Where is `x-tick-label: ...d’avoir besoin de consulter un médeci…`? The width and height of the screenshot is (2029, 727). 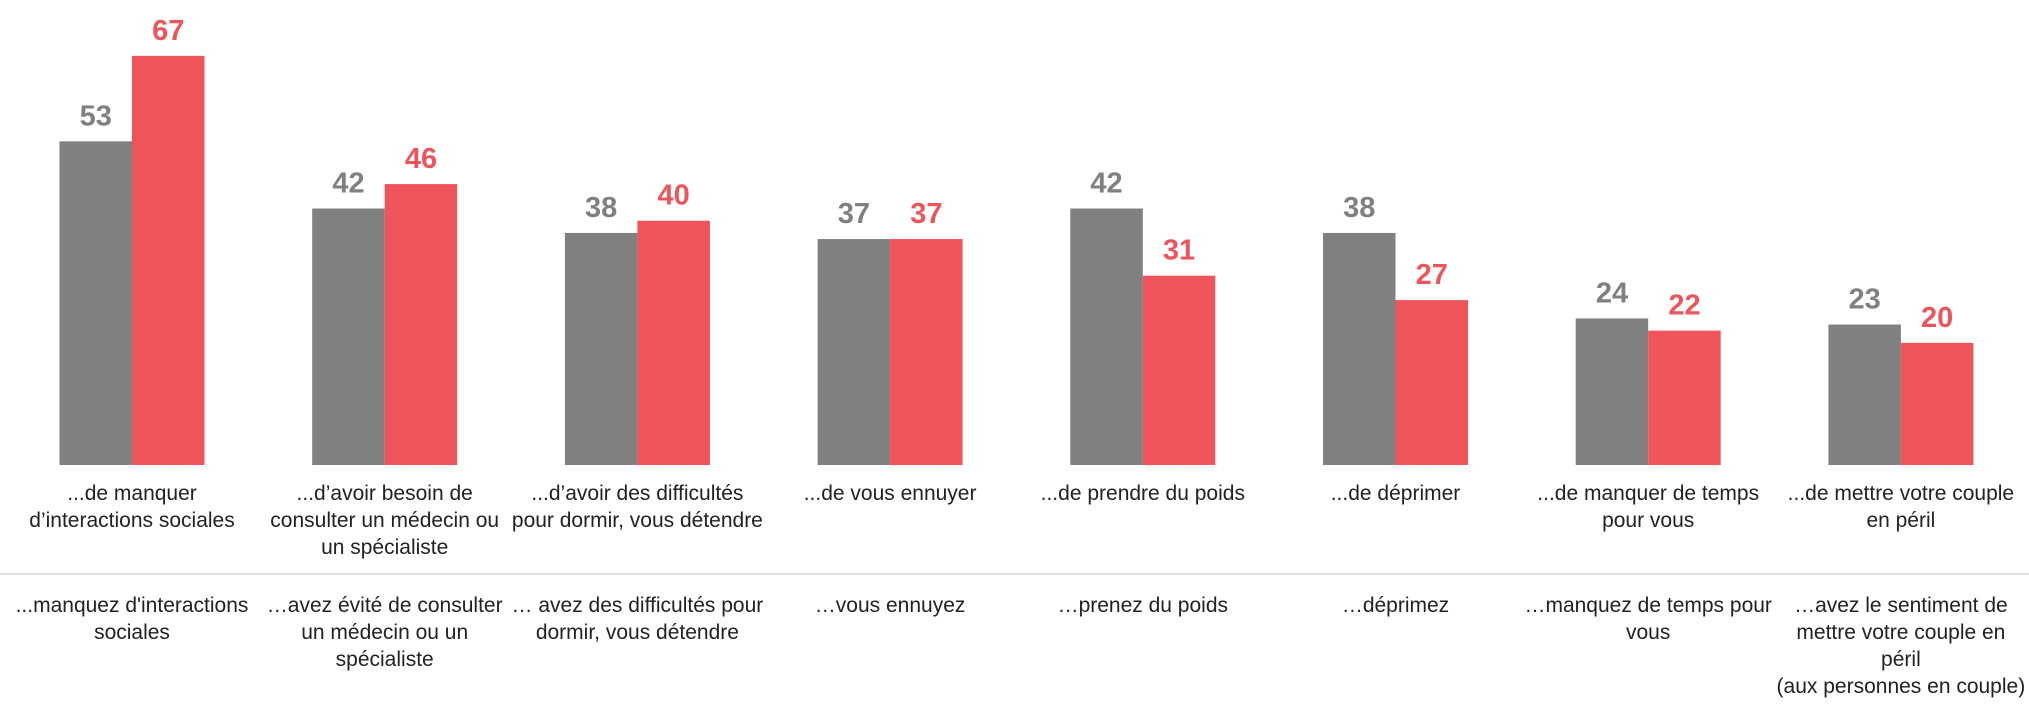 x-tick-label: ...d’avoir besoin de consulter un médeci… is located at coordinates (385, 520).